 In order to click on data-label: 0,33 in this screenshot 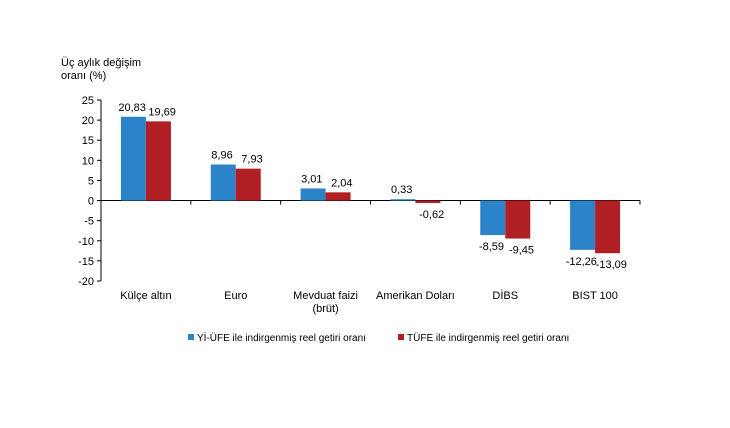, I will do `click(401, 190)`.